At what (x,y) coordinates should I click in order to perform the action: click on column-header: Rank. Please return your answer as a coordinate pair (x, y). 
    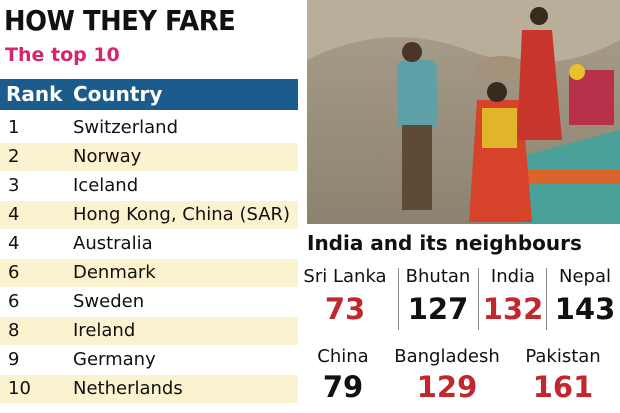
    Looking at the image, I should click on (34, 94).